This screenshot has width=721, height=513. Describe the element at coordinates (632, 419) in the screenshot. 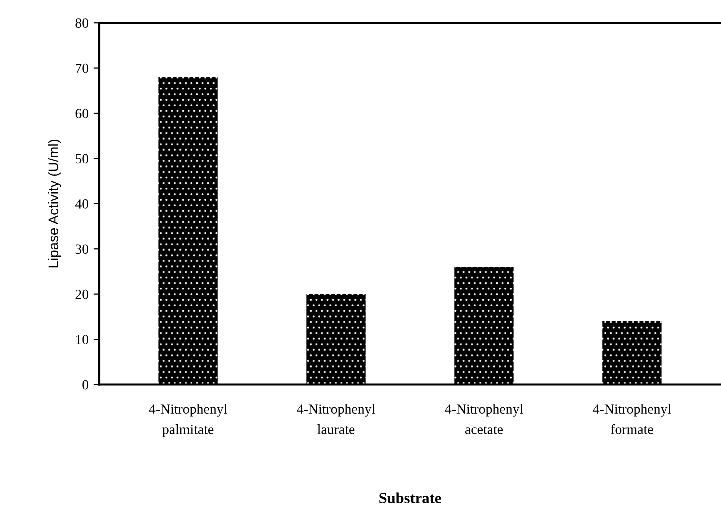

I see `x-tick-label: 4-Nitrophenyl formate` at that location.